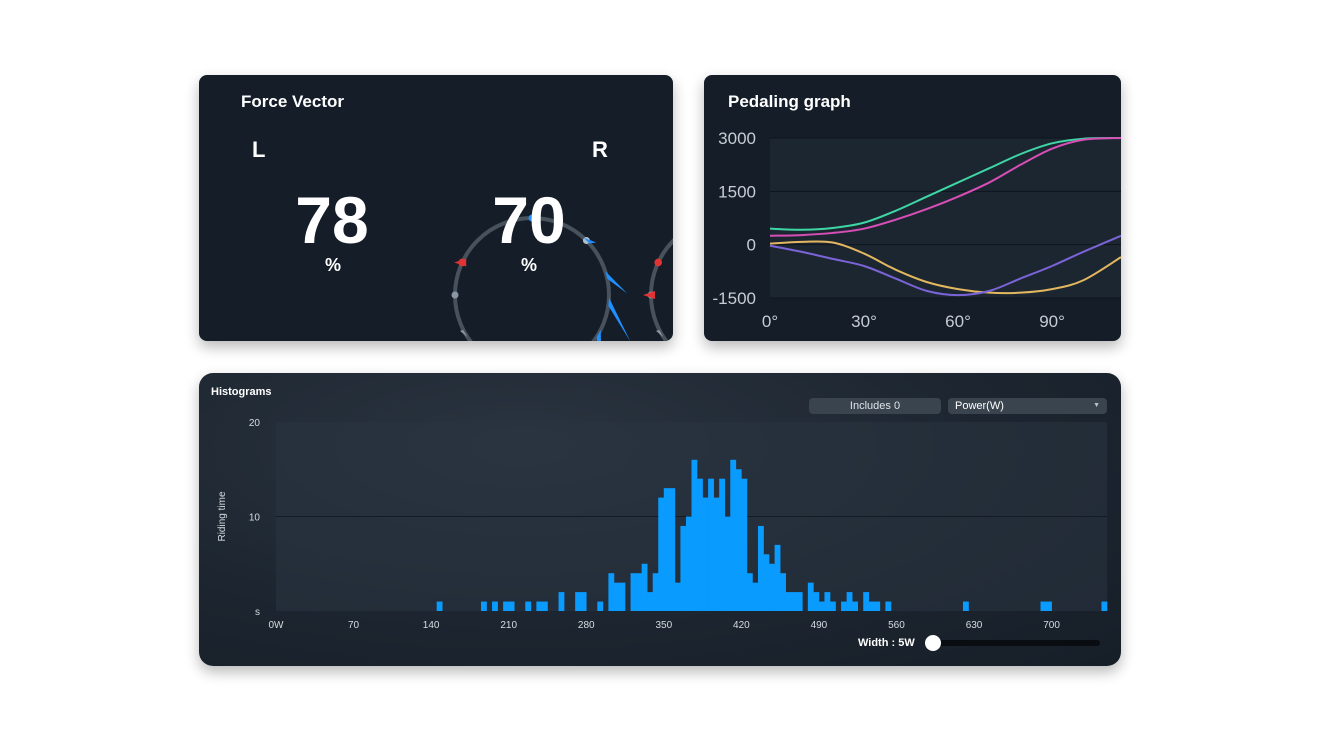 The image size is (1320, 742). I want to click on y-tick-label: 10, so click(255, 518).